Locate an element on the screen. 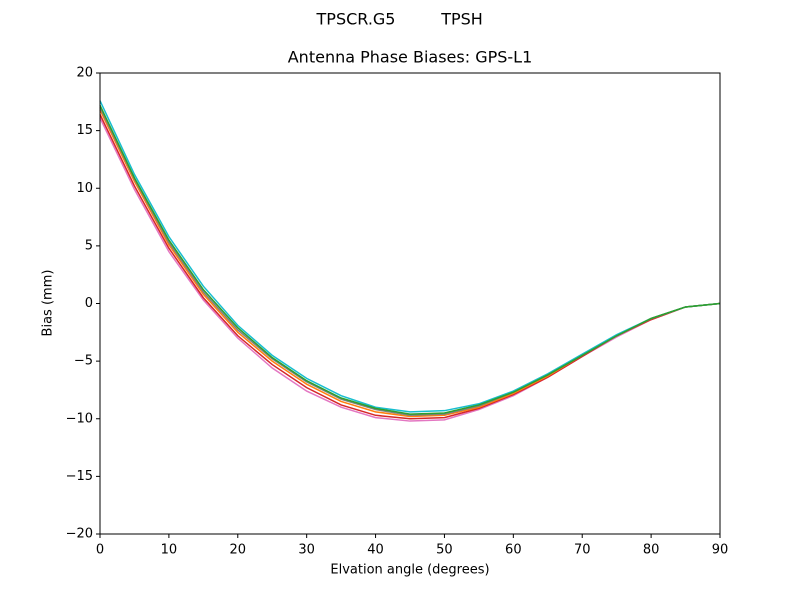  y-tick-label: 20 is located at coordinates (84, 73).